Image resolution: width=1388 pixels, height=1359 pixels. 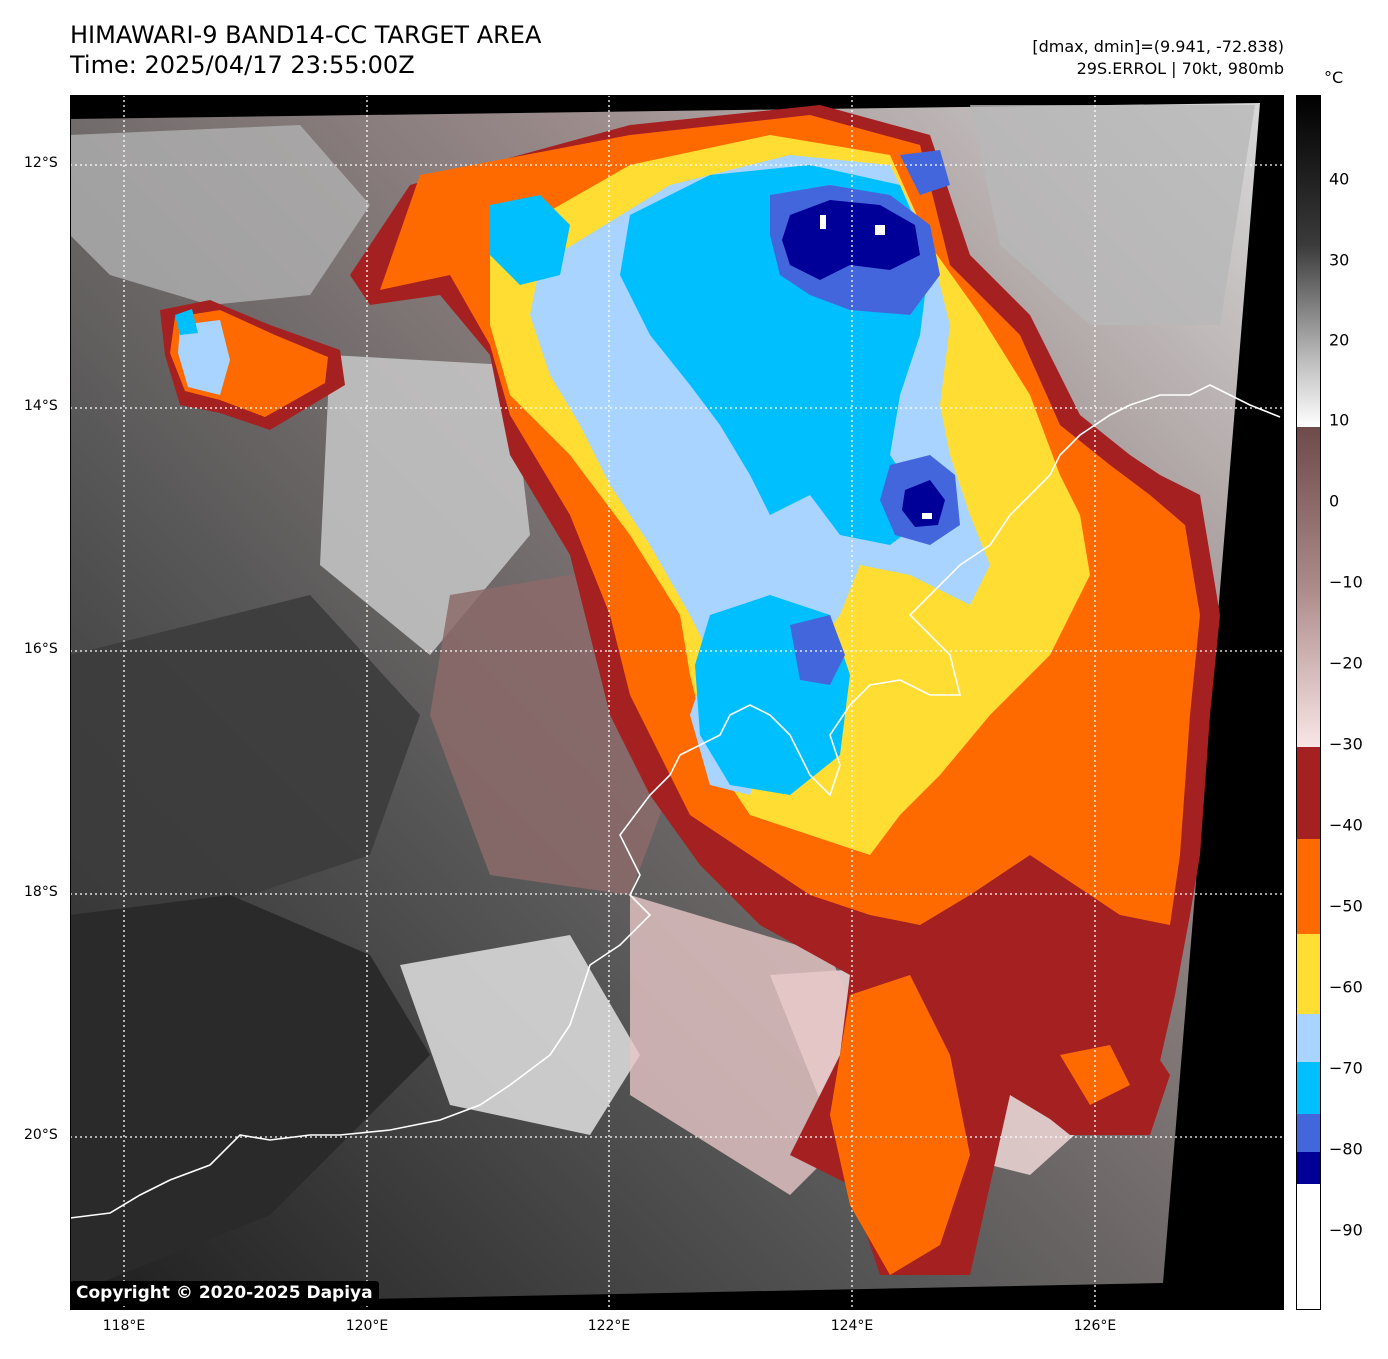 I want to click on colorbar-orange-segment, so click(x=1308, y=886).